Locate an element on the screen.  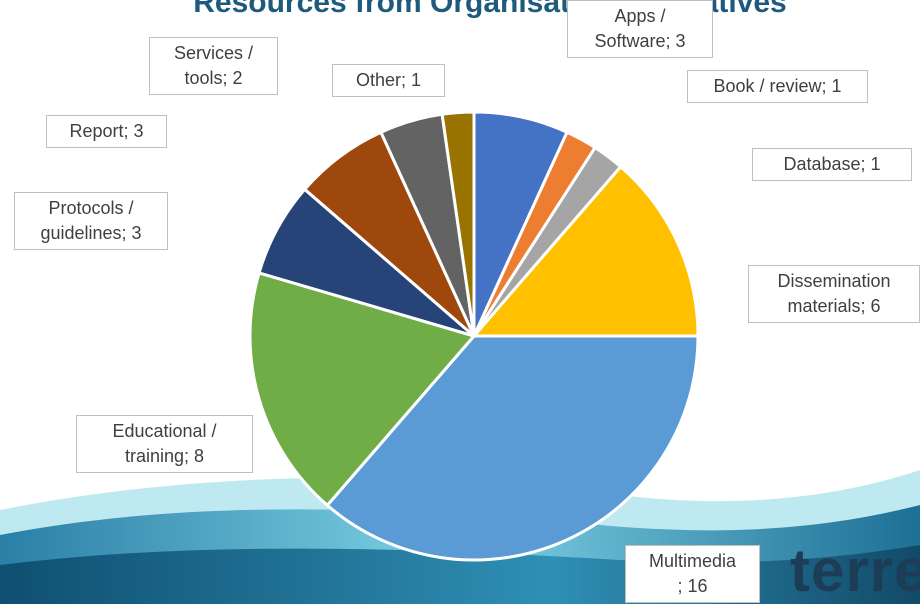
data-label: Book / review; 1 is located at coordinates (777, 86).